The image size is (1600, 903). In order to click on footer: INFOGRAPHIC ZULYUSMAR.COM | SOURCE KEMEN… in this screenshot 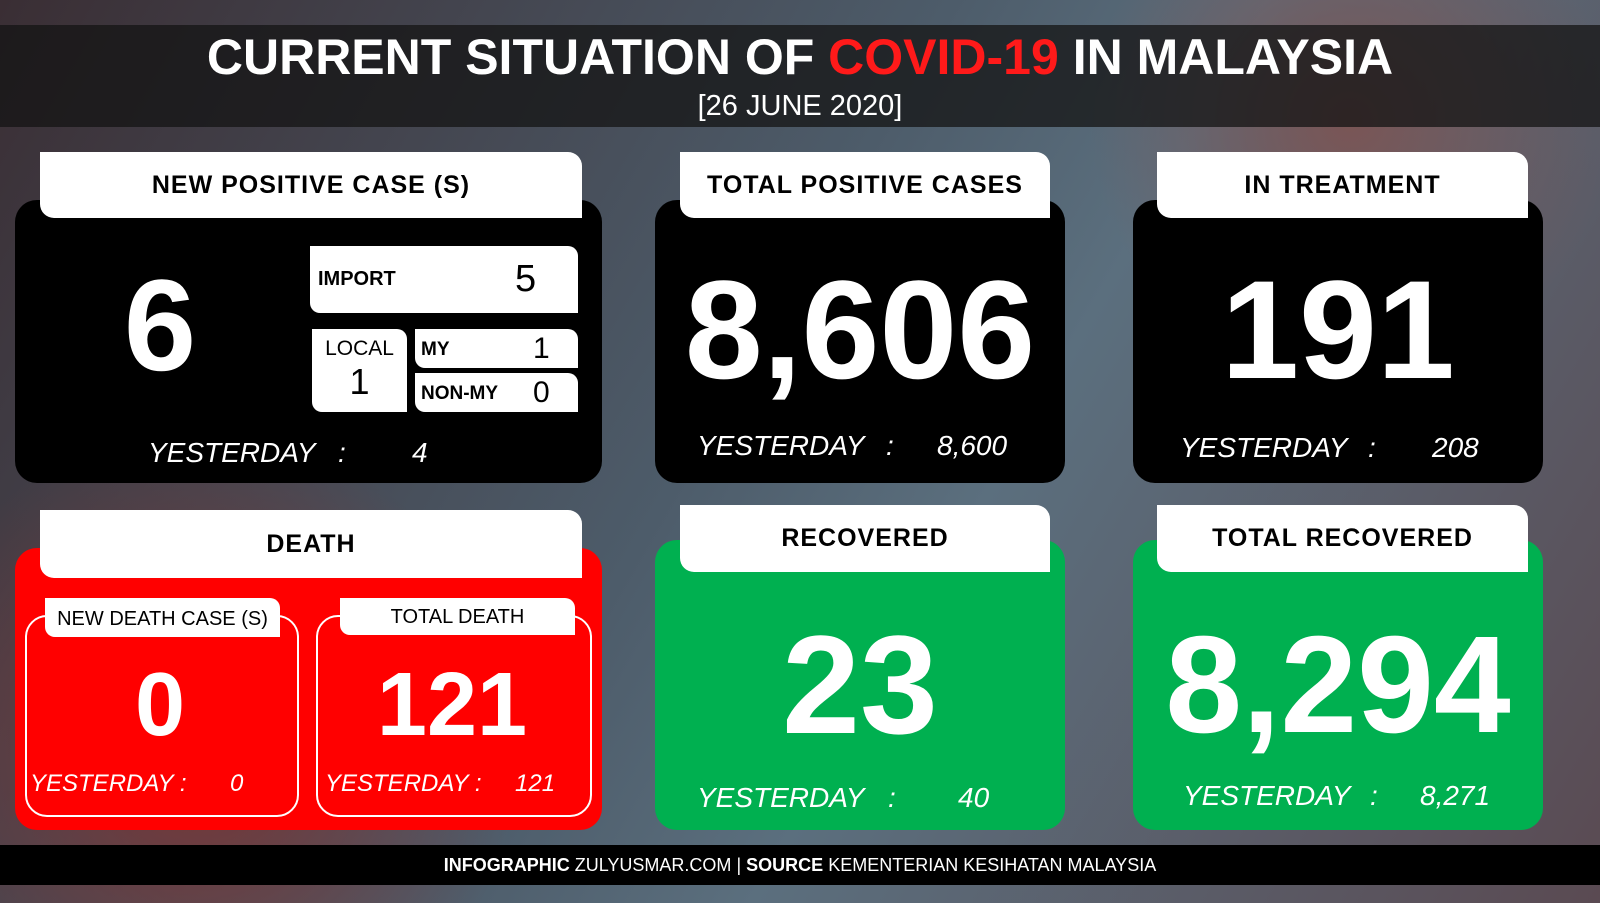, I will do `click(800, 865)`.